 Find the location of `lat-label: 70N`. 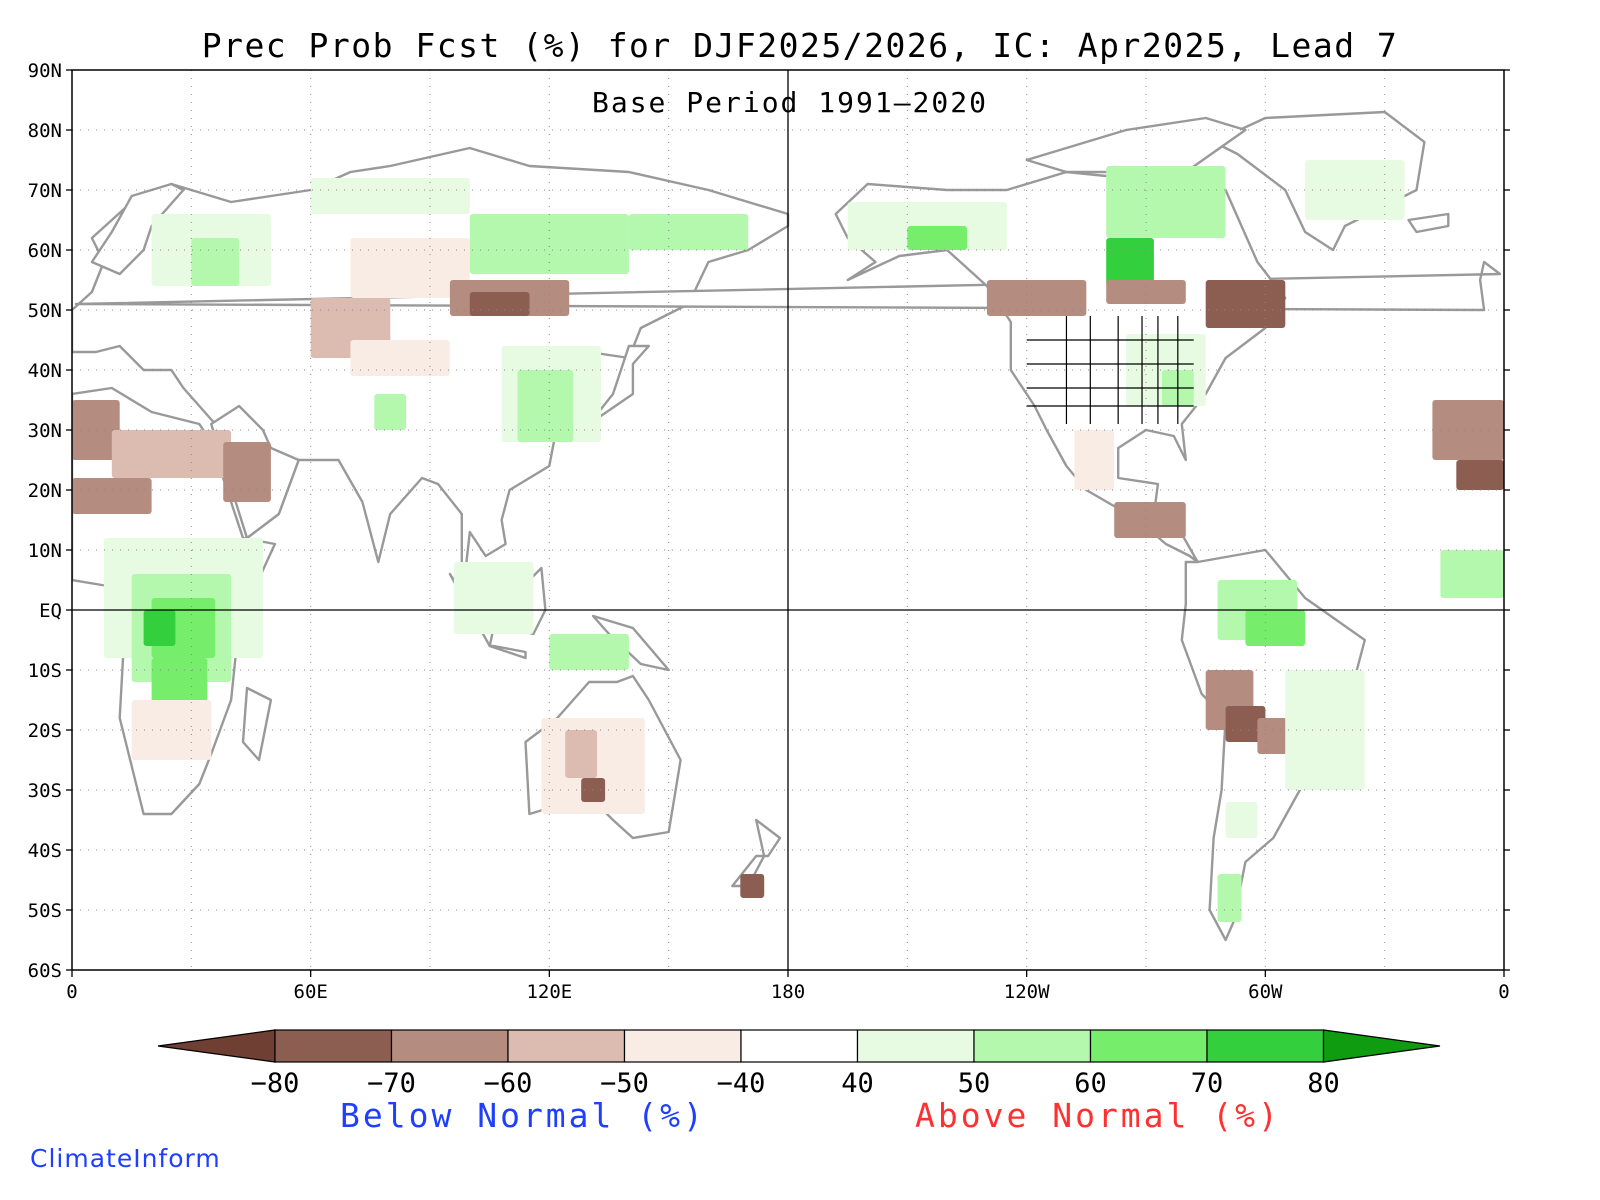

lat-label: 70N is located at coordinates (45, 191).